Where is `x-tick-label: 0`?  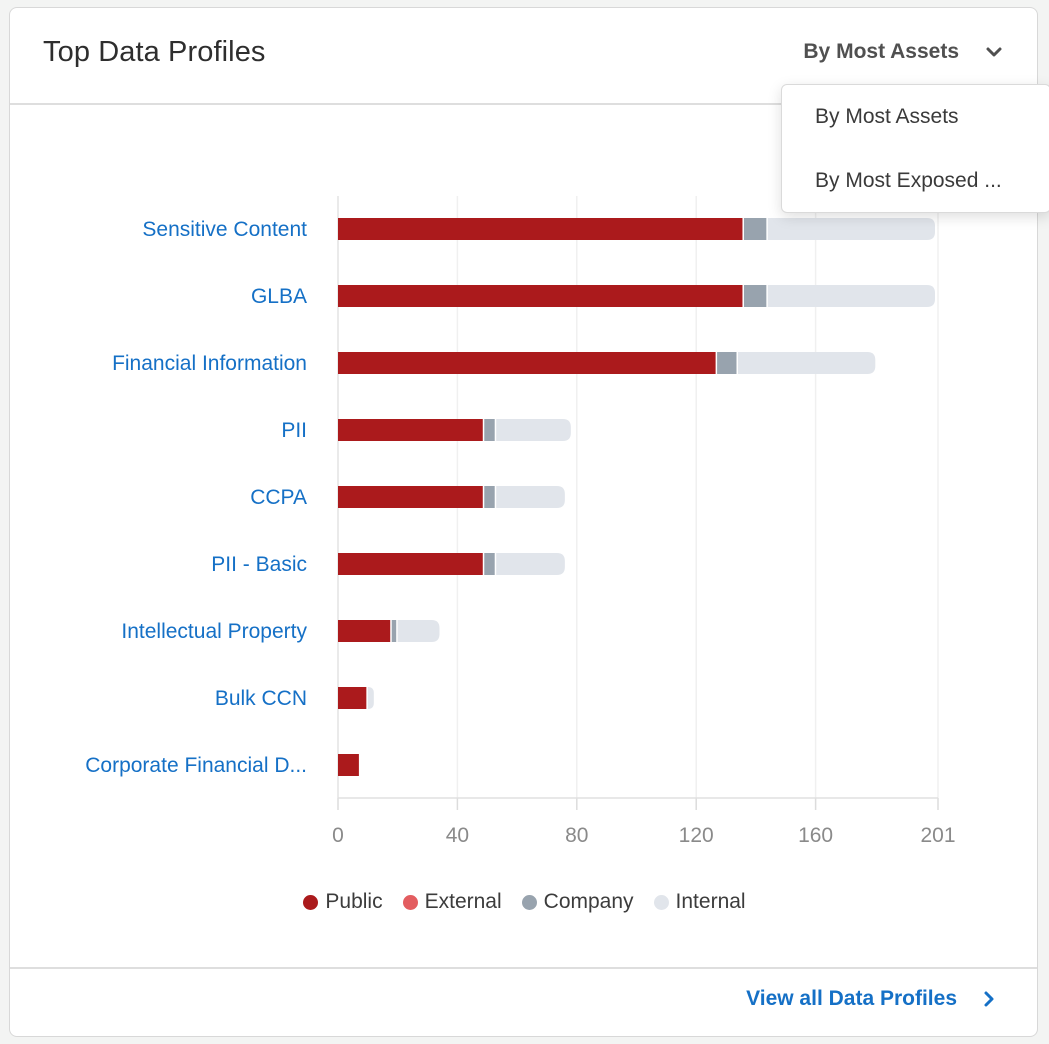 x-tick-label: 0 is located at coordinates (338, 835).